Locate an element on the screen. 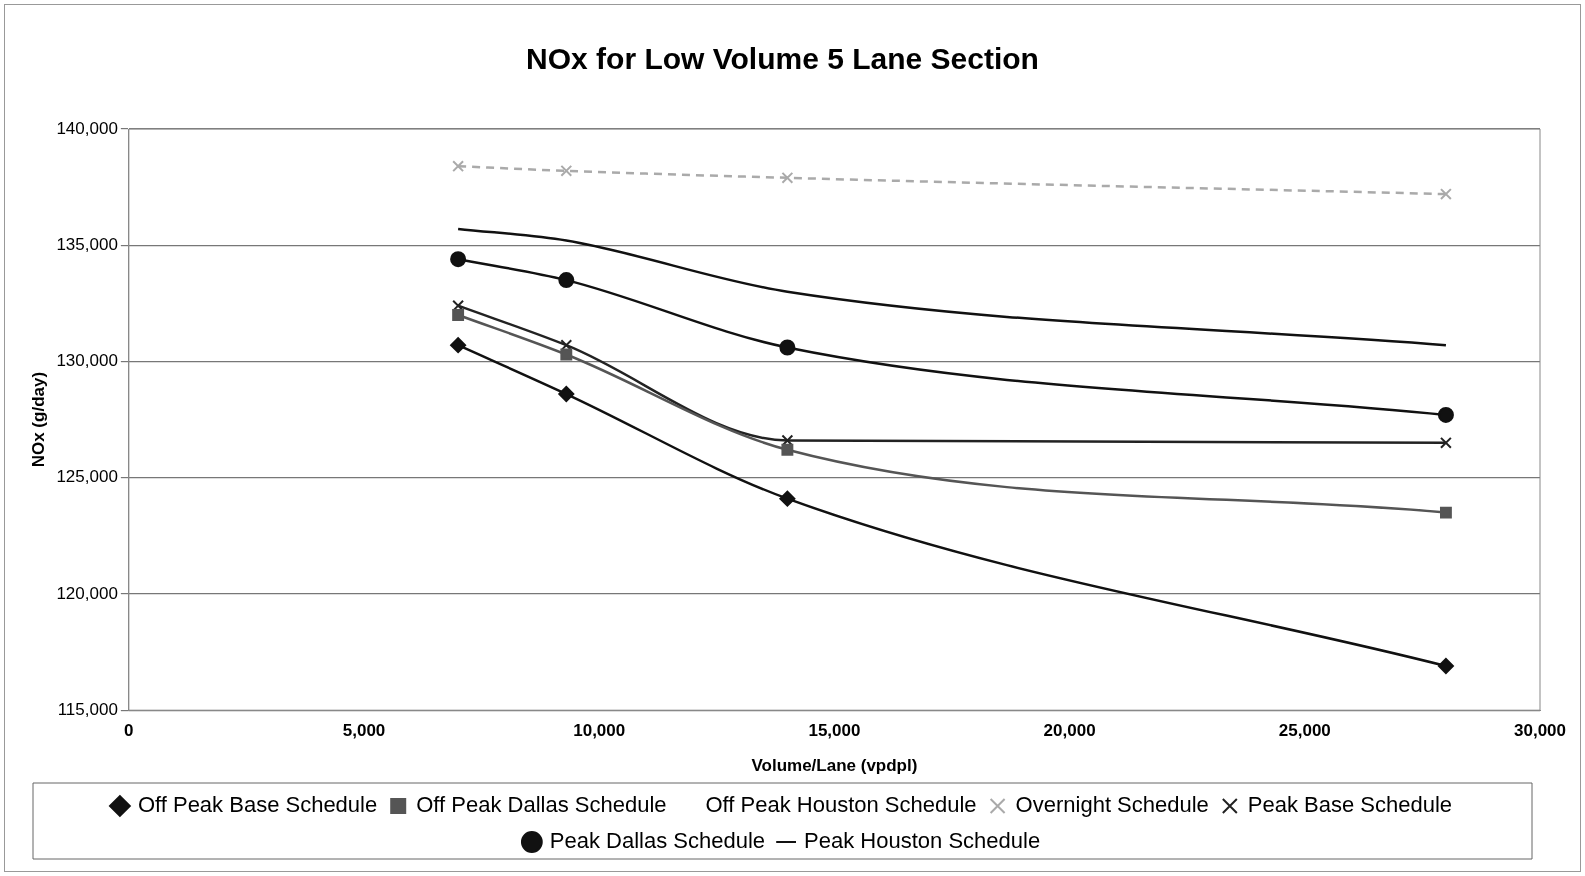 The width and height of the screenshot is (1585, 876). y-axis-title: NOx (g/day) is located at coordinates (38, 419).